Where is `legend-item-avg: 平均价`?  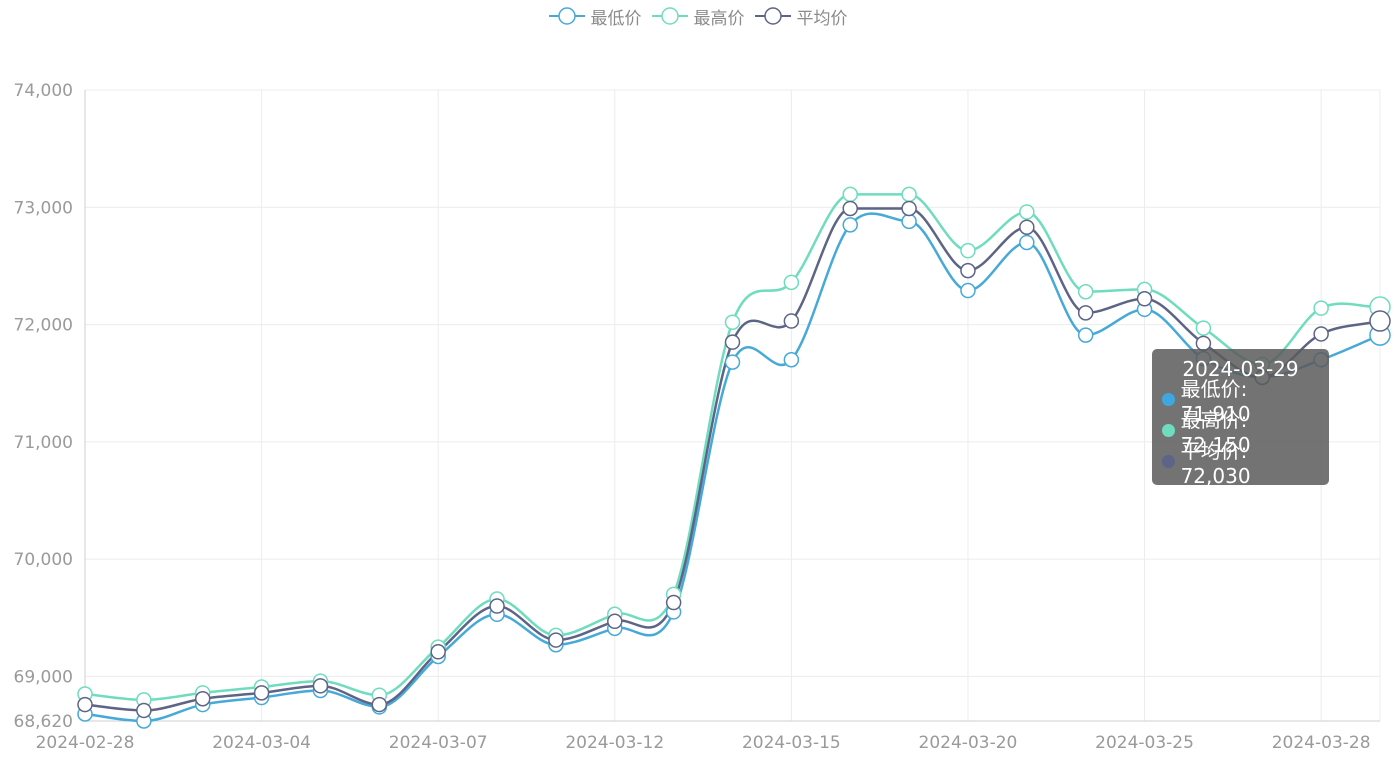 legend-item-avg: 平均价 is located at coordinates (801, 16).